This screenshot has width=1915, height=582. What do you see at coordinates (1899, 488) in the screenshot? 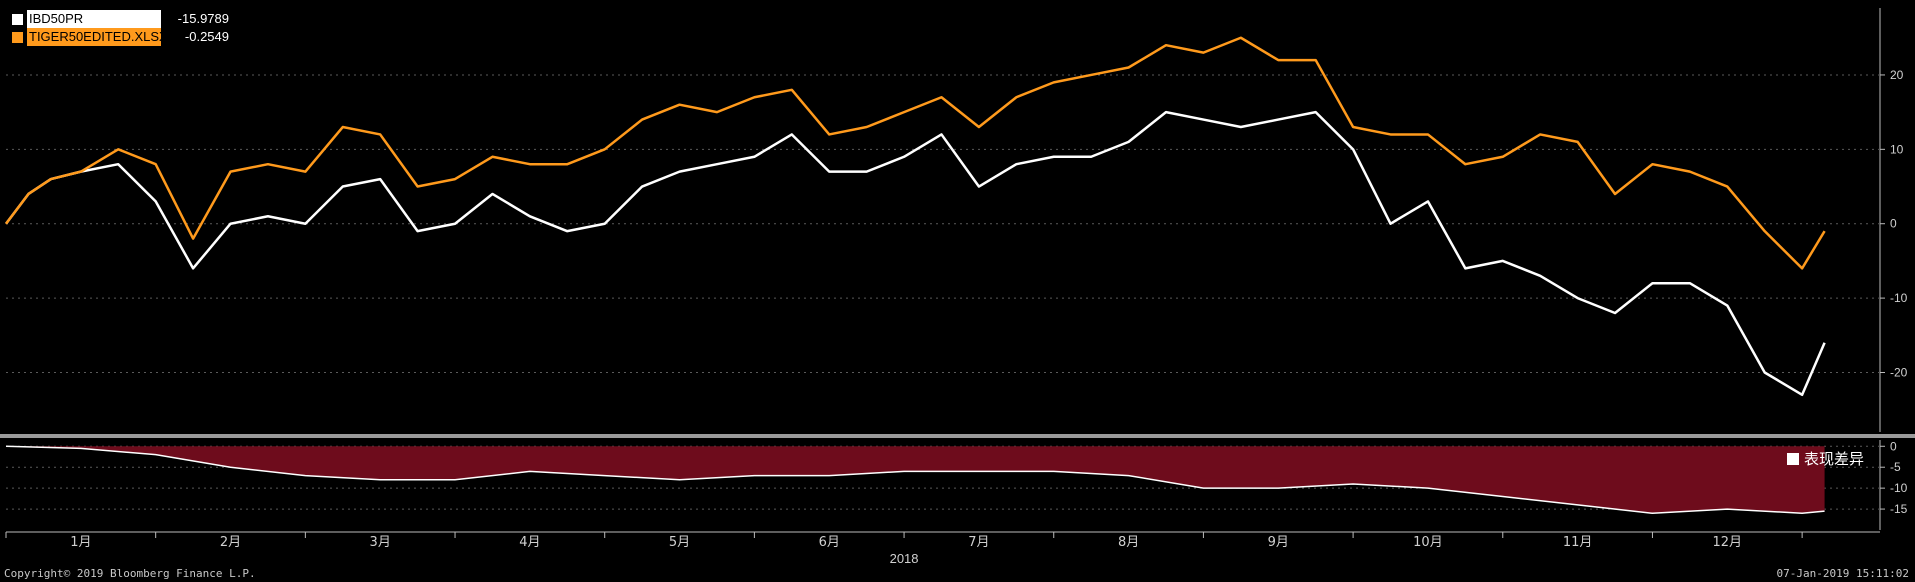
I see `sub-y-tick-label: -10` at bounding box center [1899, 488].